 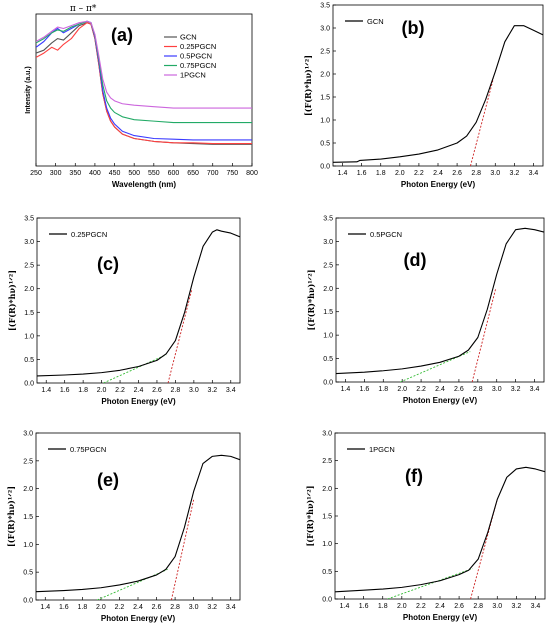 What do you see at coordinates (252, 173) in the screenshot?
I see `x-tick-label: 800` at bounding box center [252, 173].